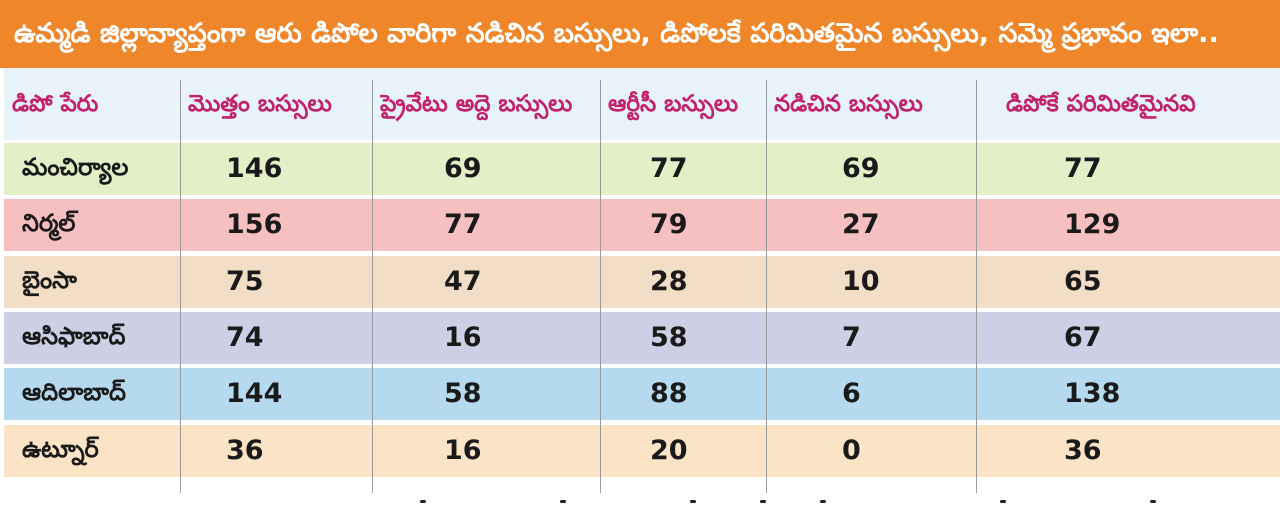  Describe the element at coordinates (669, 281) in the screenshot. I see `value-cell: 28` at that location.